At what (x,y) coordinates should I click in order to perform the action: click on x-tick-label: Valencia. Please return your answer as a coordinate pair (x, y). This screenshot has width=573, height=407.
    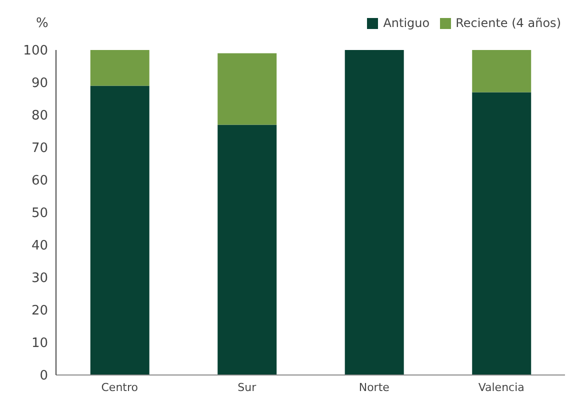
    Looking at the image, I should click on (501, 387).